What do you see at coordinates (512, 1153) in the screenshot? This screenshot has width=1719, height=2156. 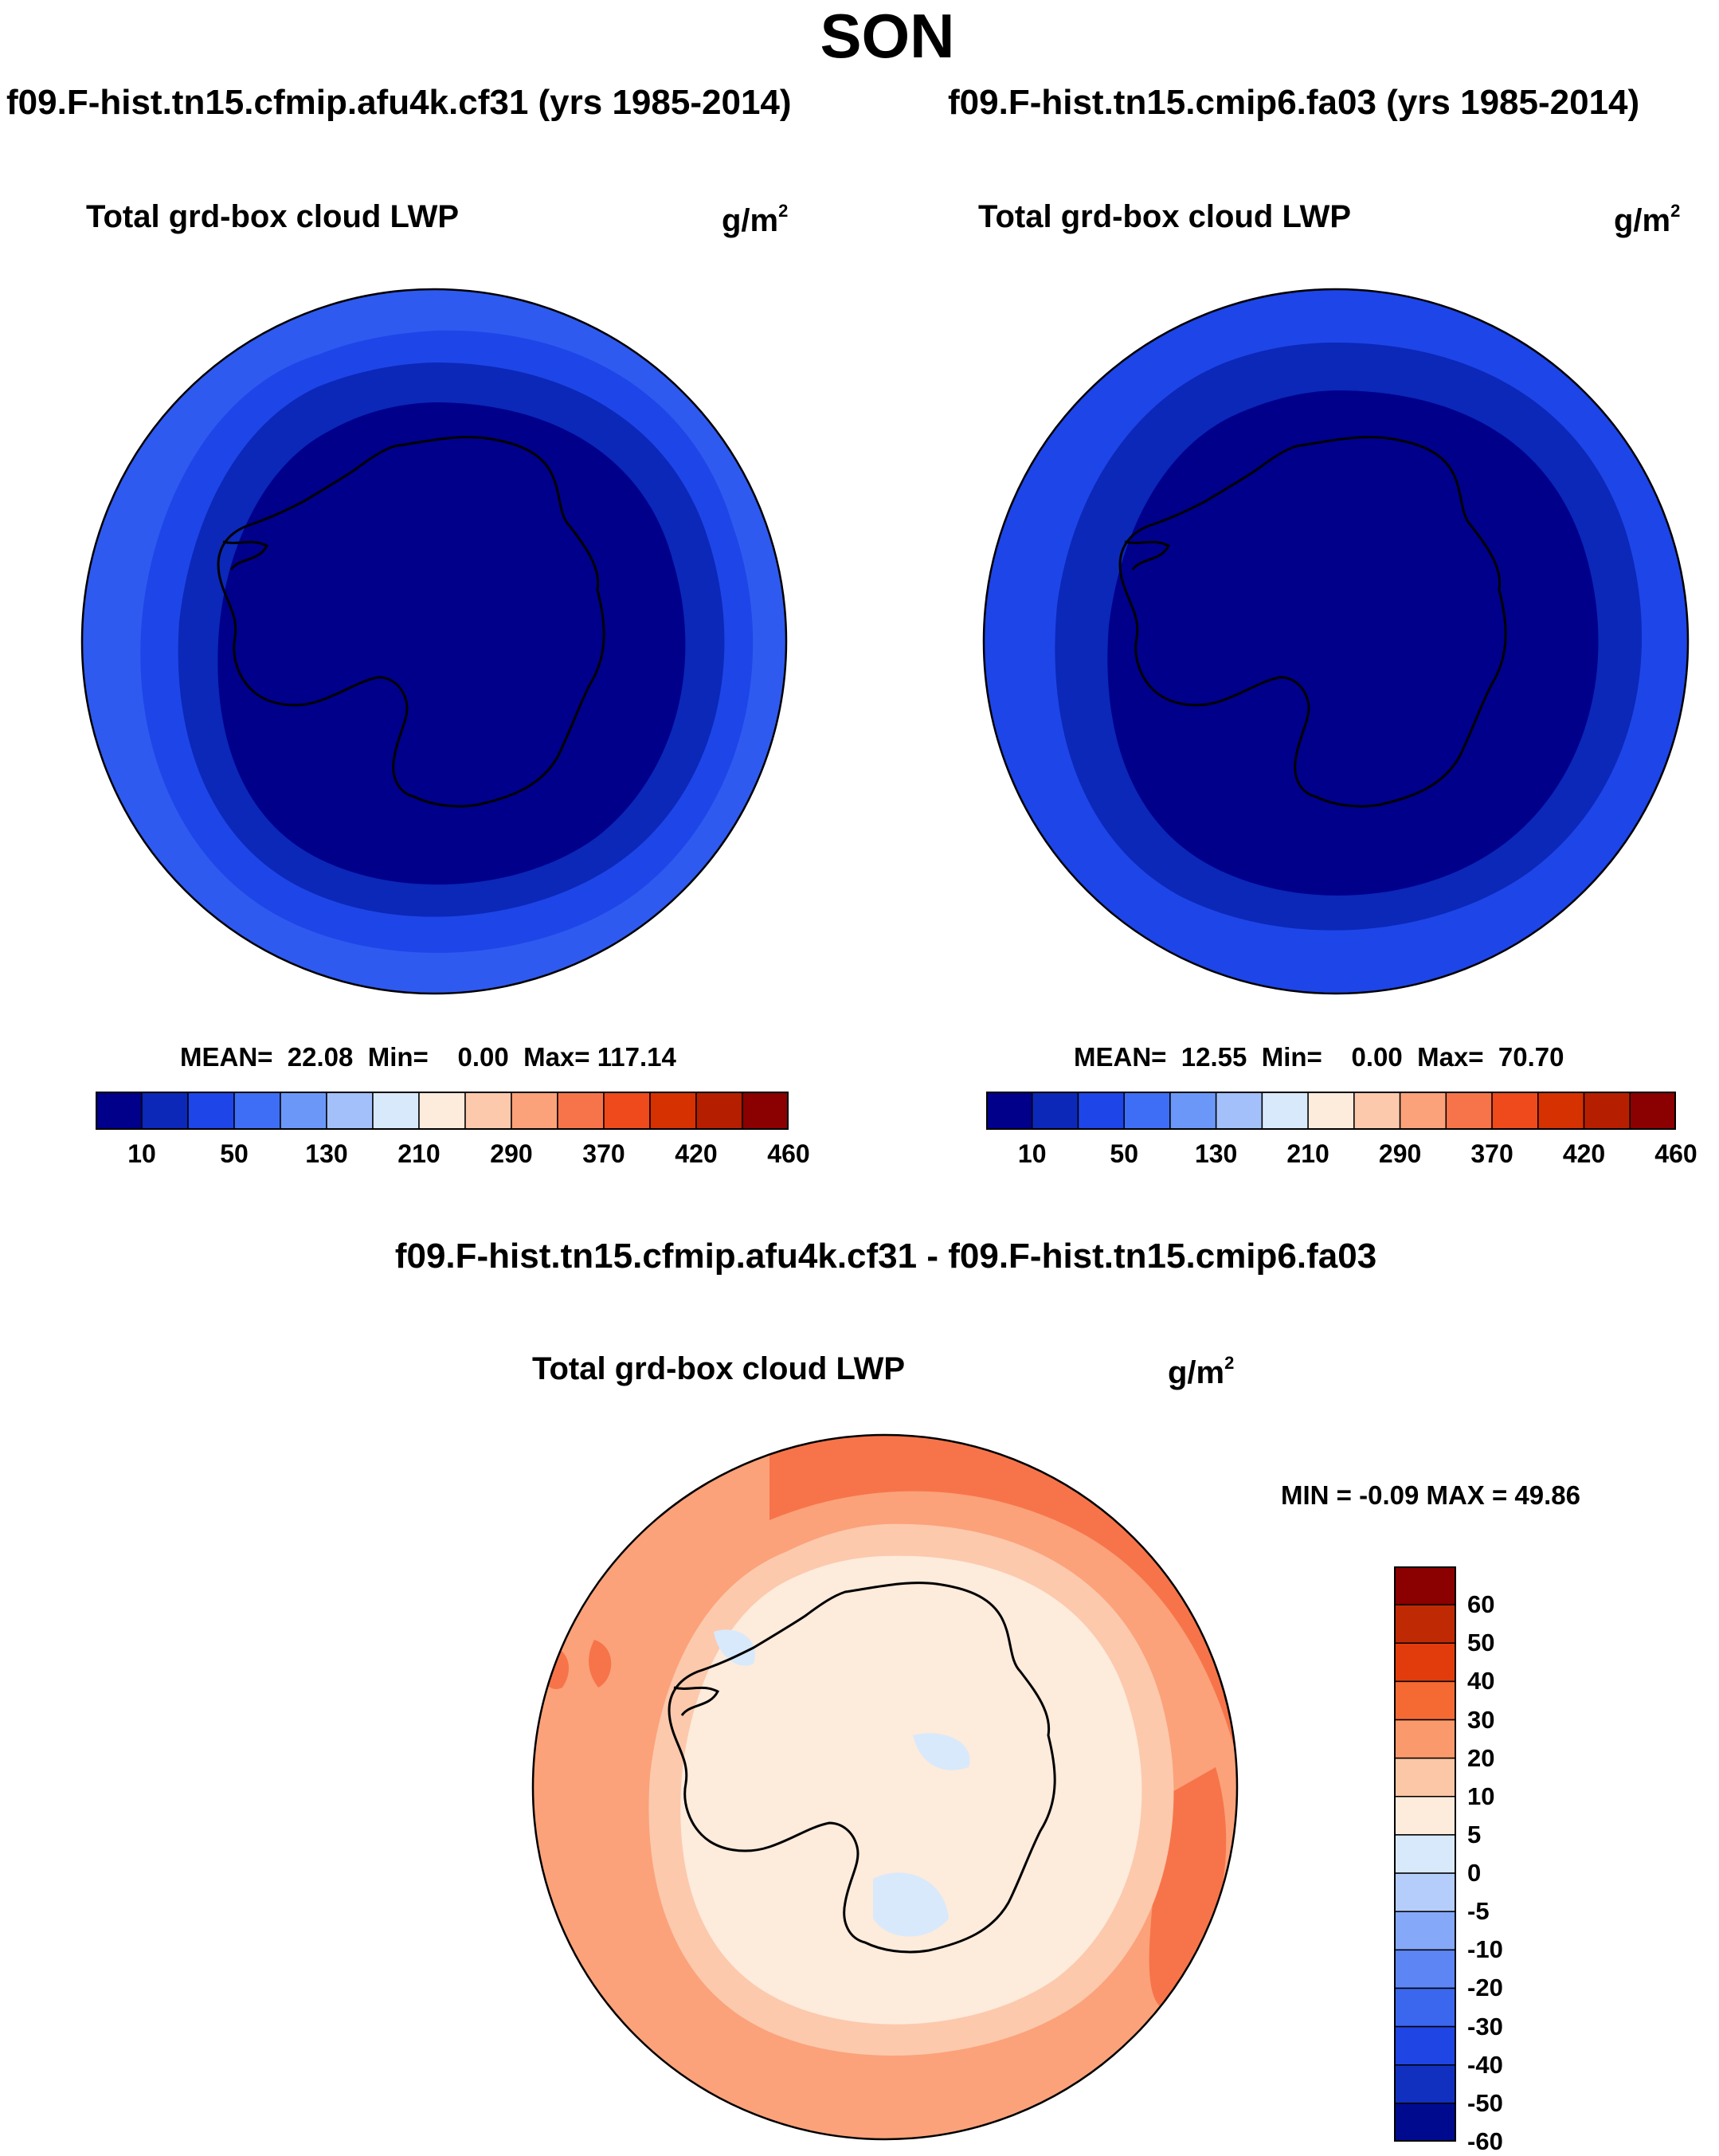 I see `colorbar-tick-label: 290` at bounding box center [512, 1153].